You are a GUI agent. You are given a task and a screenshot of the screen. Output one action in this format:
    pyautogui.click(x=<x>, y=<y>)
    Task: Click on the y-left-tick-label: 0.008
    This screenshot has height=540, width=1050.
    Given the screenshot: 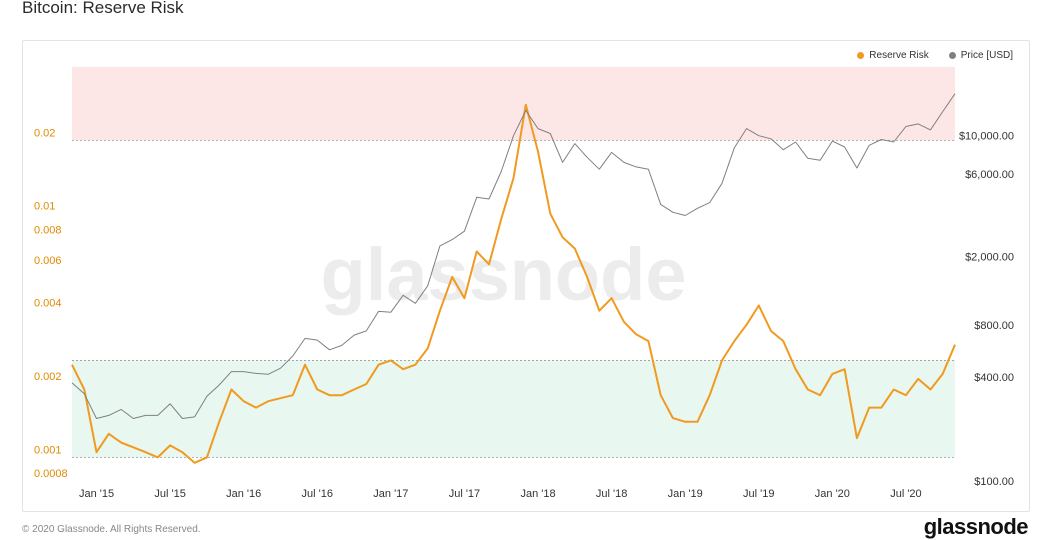 What is the action you would take?
    pyautogui.click(x=48, y=230)
    